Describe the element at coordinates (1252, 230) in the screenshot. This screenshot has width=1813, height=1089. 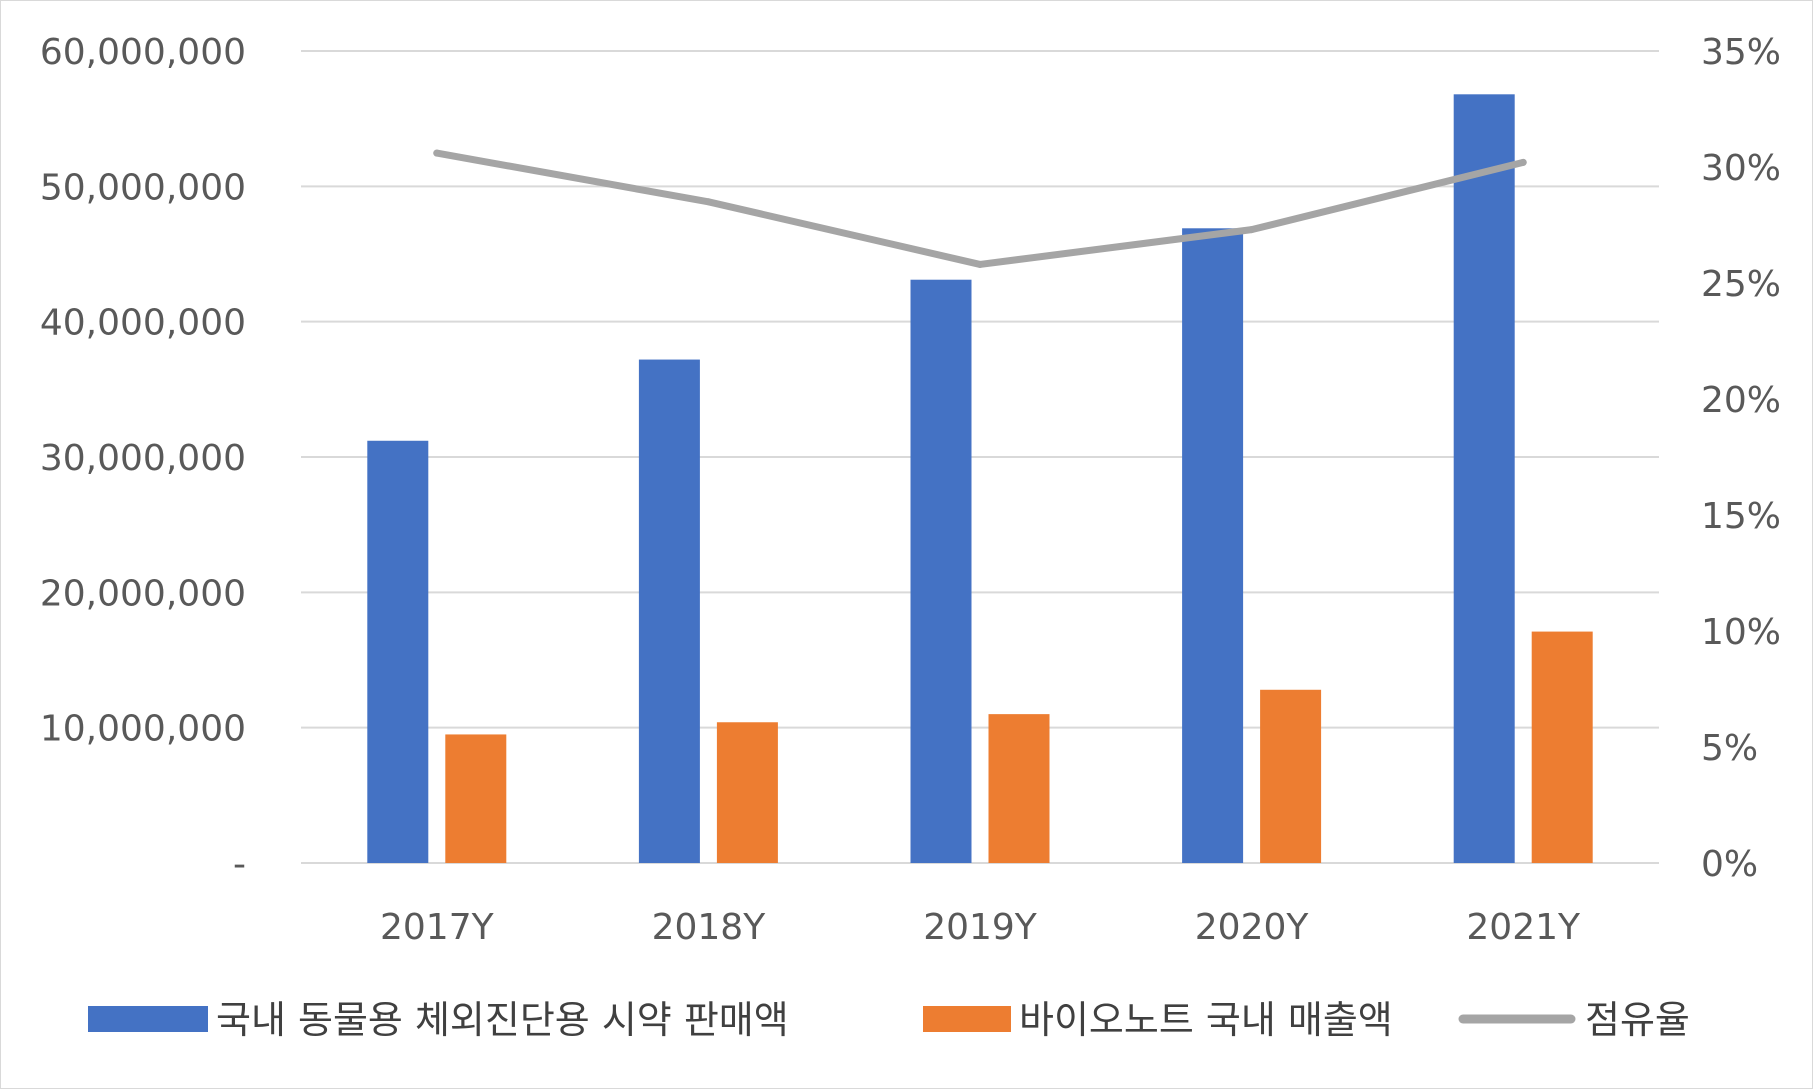
I see `share-point-2020Y` at that location.